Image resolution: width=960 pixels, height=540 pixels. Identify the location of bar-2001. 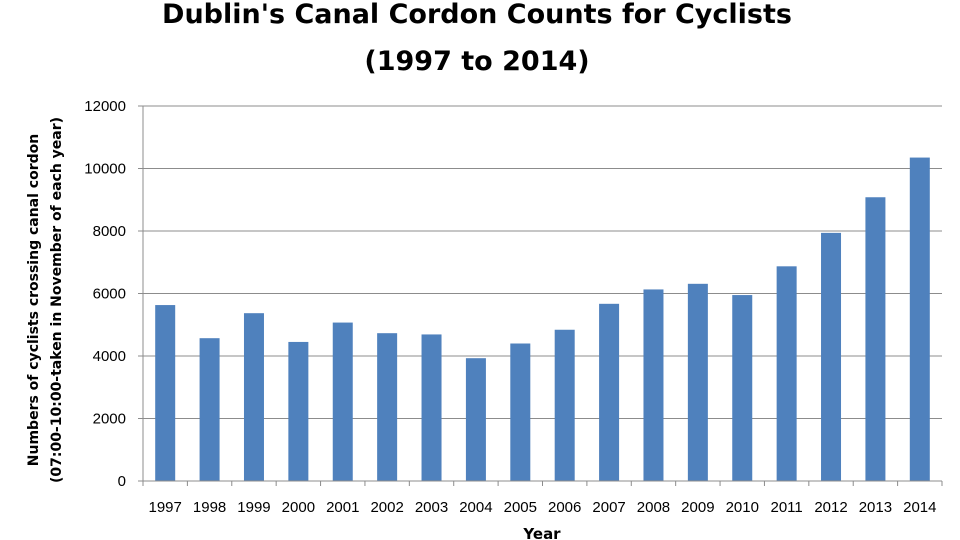
(342, 401).